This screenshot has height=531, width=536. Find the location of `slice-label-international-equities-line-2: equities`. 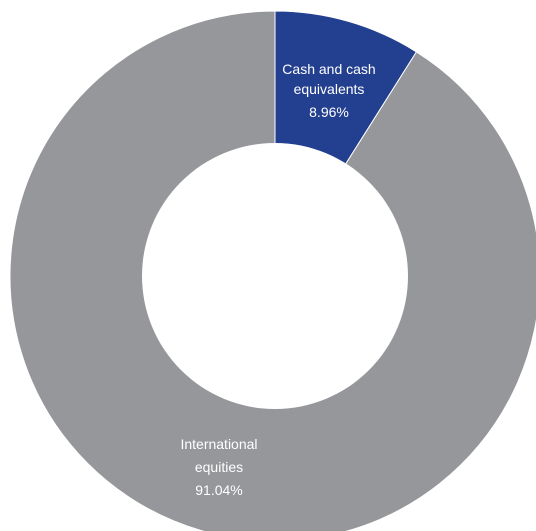

slice-label-international-equities-line-2: equities is located at coordinates (219, 467).